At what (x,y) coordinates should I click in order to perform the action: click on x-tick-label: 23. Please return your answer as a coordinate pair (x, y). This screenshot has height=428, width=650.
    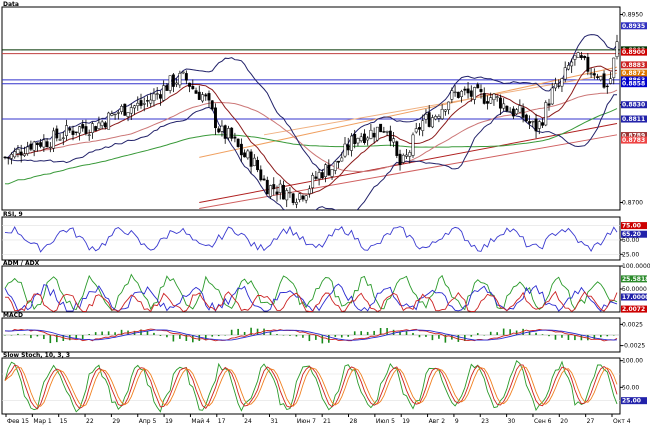
    Looking at the image, I should click on (485, 421).